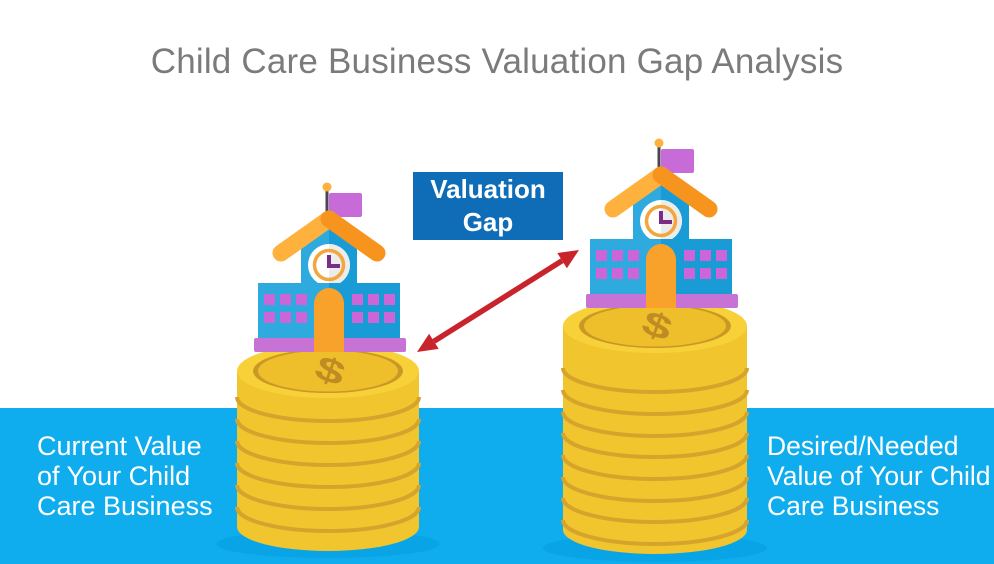  What do you see at coordinates (119, 446) in the screenshot?
I see `current-value-line1: Current Value` at bounding box center [119, 446].